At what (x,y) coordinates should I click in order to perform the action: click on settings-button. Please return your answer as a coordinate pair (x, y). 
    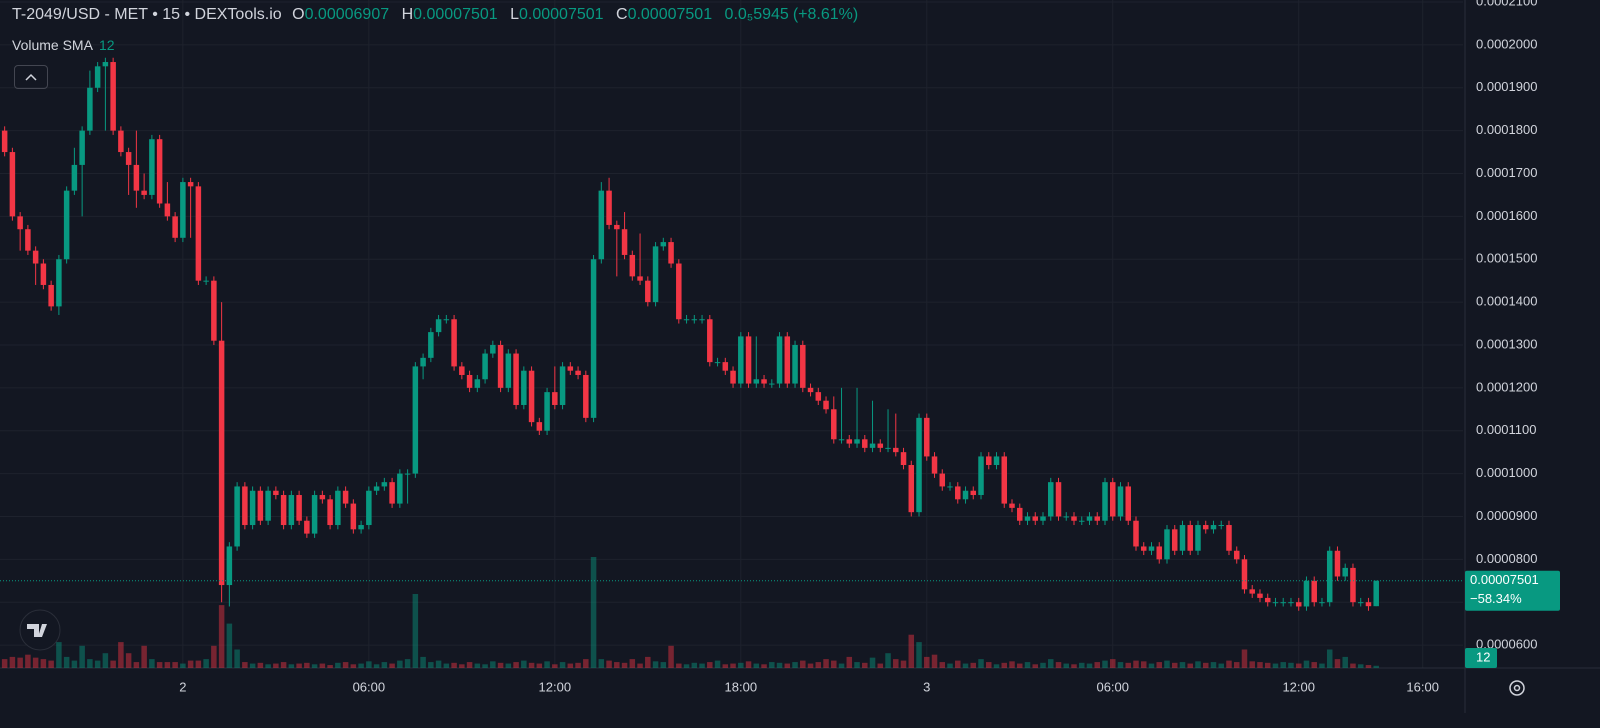
    Looking at the image, I should click on (1517, 688).